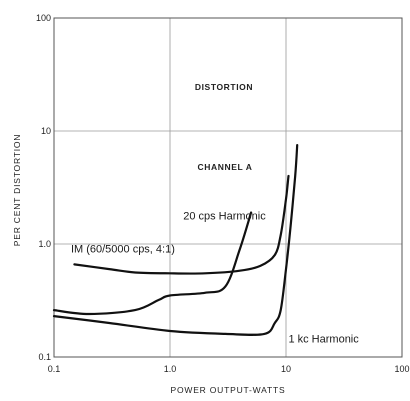 The width and height of the screenshot is (410, 401). Describe the element at coordinates (225, 167) in the screenshot. I see `chart-subtitle: CHANNEL A` at that location.